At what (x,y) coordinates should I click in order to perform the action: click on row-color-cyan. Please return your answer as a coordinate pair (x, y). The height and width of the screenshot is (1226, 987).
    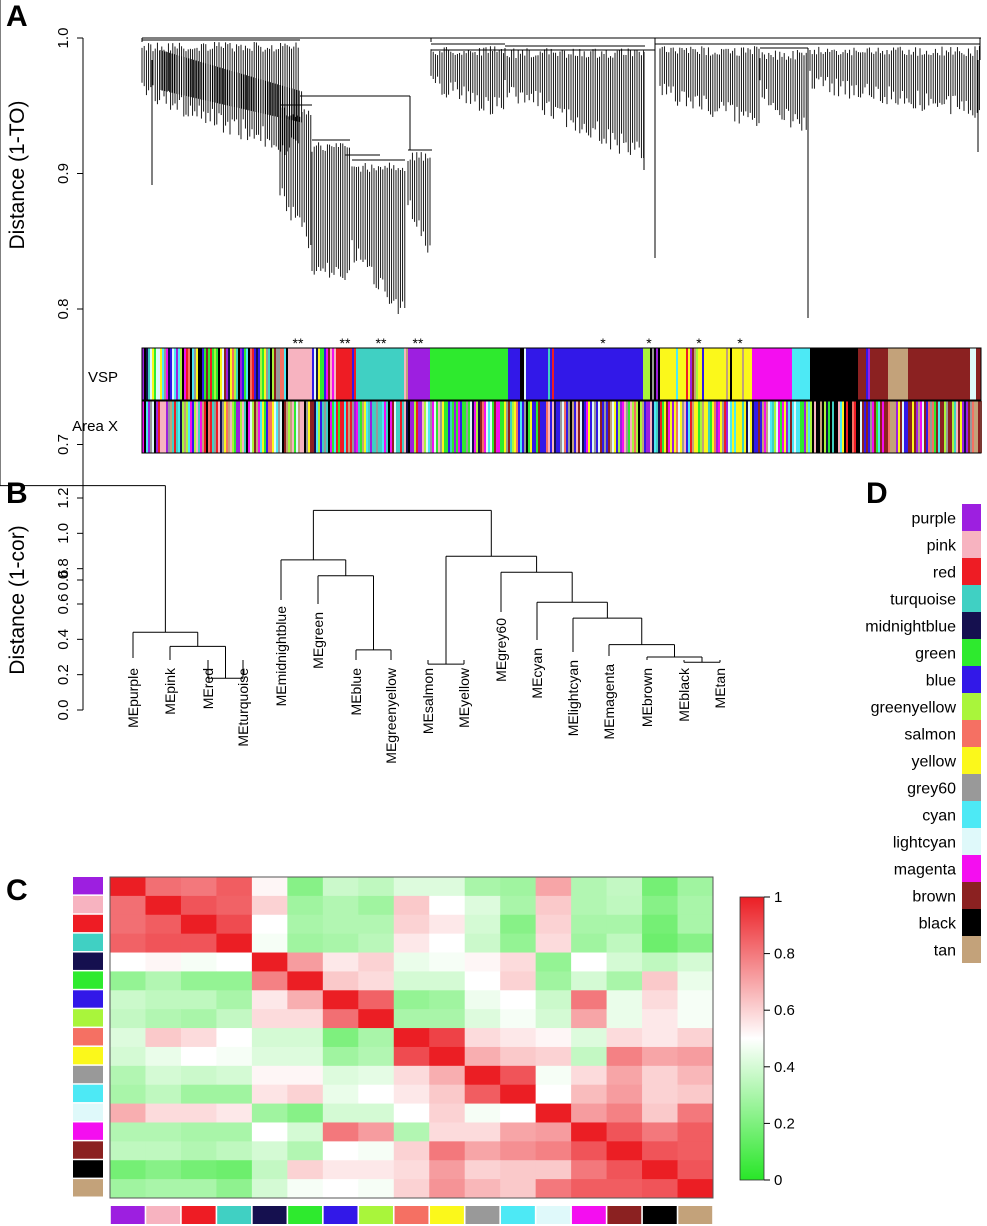
    Looking at the image, I should click on (88, 1093).